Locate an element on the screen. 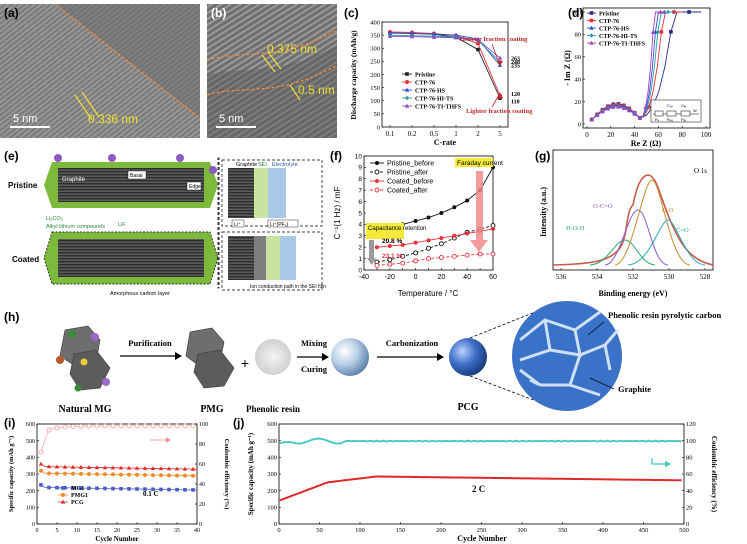  panel-label-e: (e) is located at coordinates (11, 156).